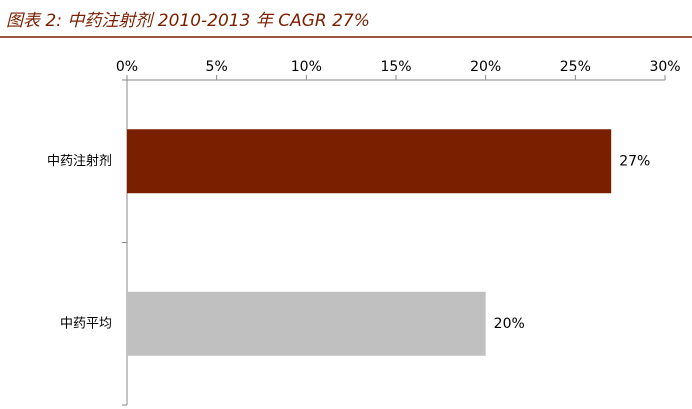 Image resolution: width=692 pixels, height=409 pixels. Describe the element at coordinates (634, 161) in the screenshot. I see `value-label: 27%` at that location.